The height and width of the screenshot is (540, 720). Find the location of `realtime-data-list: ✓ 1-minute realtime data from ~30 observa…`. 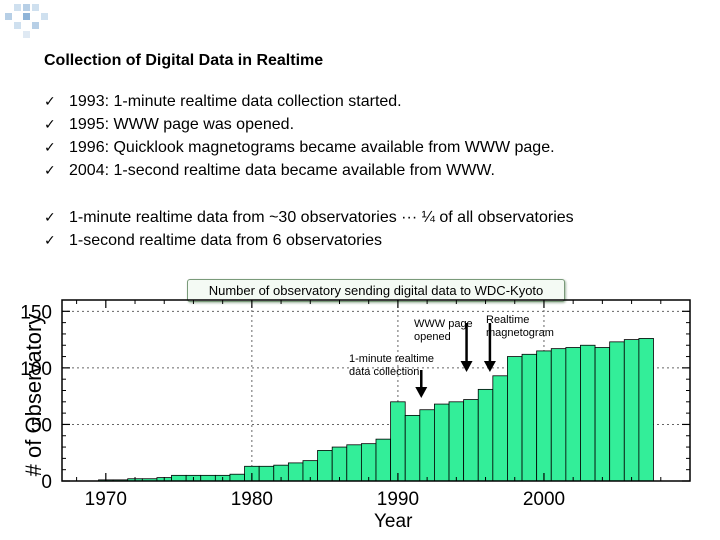

realtime-data-list: ✓ 1-minute realtime data from ~30 observa… is located at coordinates (309, 229).